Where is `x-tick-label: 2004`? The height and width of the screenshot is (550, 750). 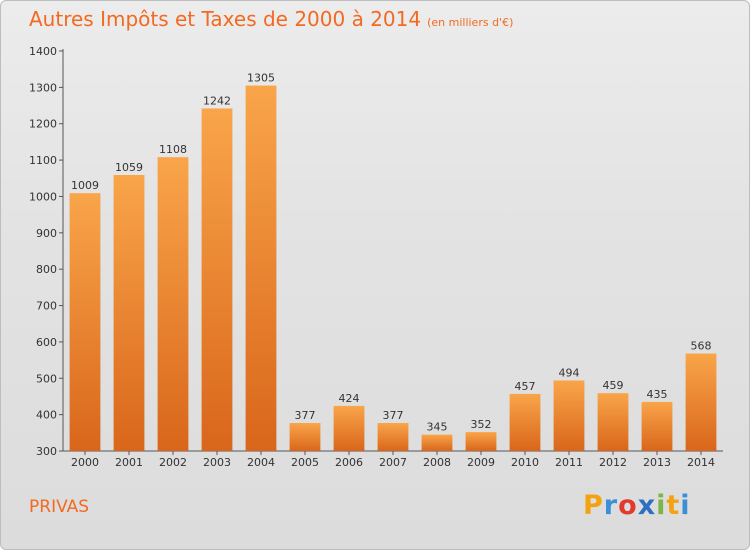 x-tick-label: 2004 is located at coordinates (261, 462).